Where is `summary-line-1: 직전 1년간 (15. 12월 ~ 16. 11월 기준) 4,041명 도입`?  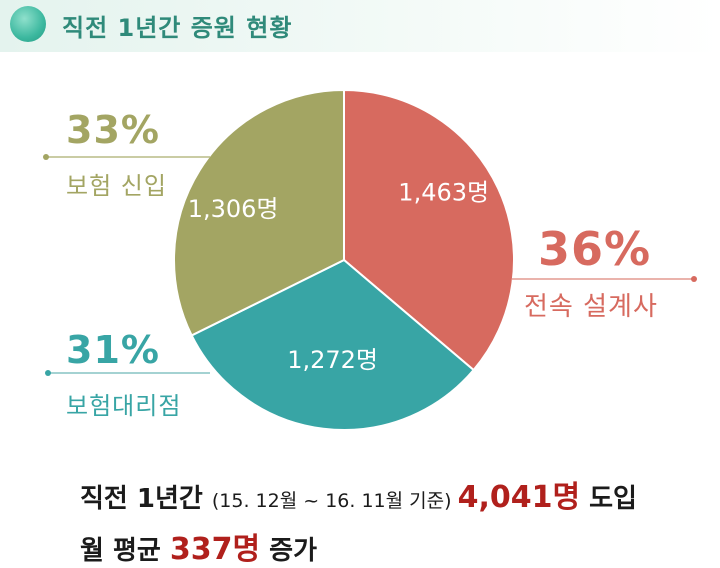 summary-line-1: 직전 1년간 (15. 12월 ~ 16. 11월 기준) 4,041명 도입 is located at coordinates (358, 494).